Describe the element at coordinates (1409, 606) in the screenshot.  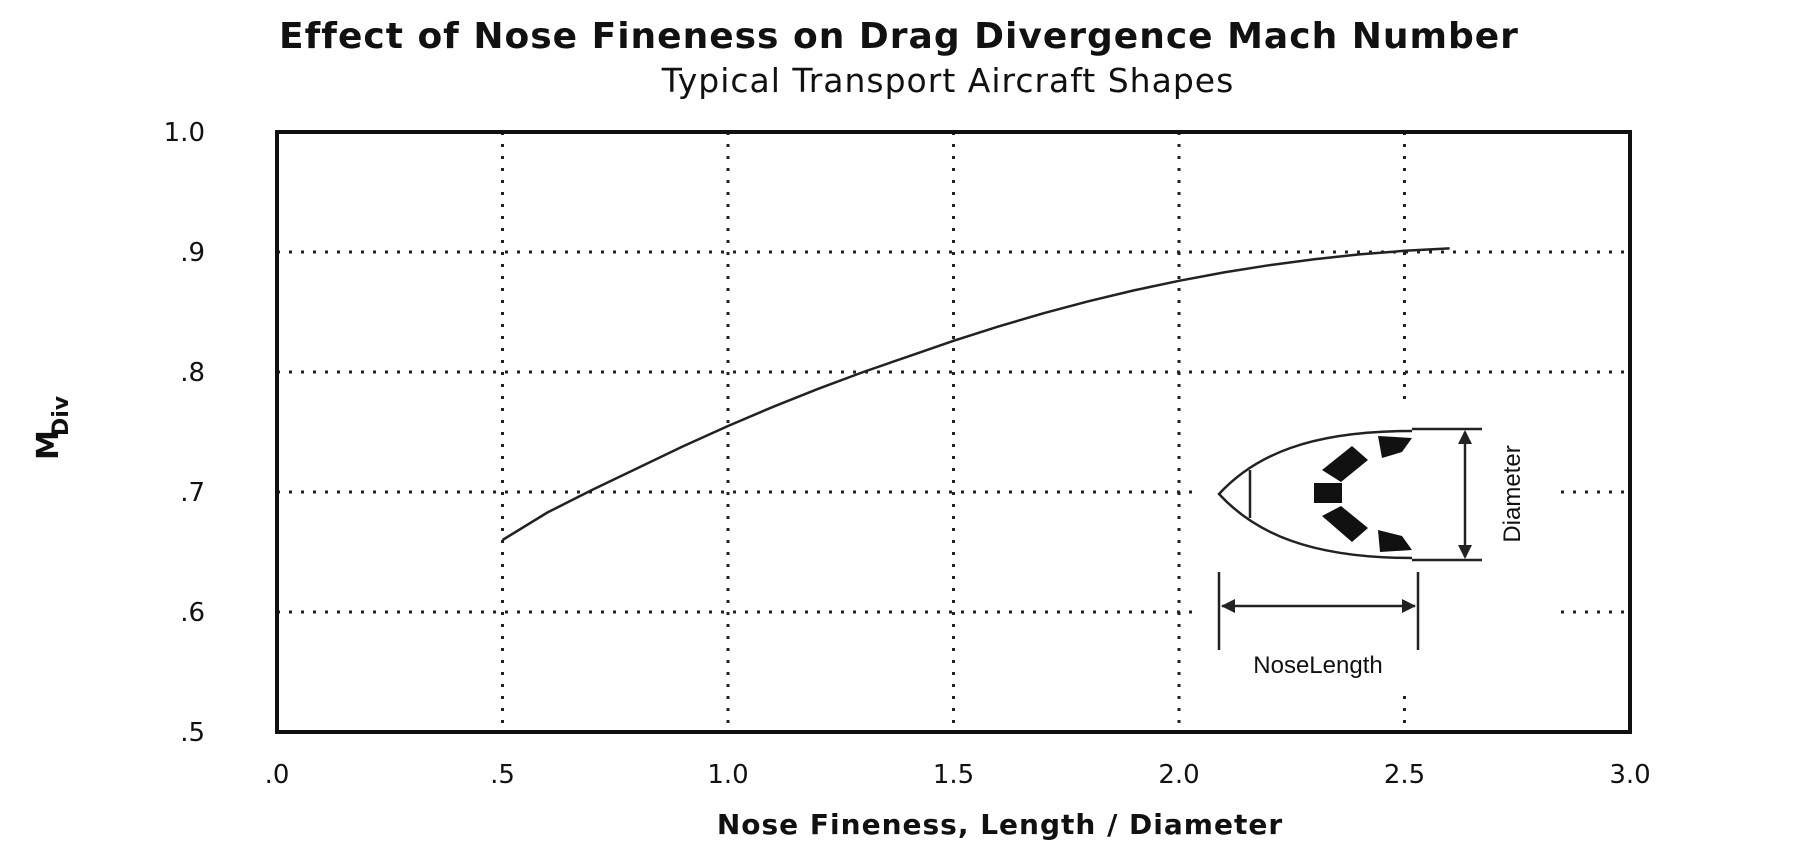
I see `nose-length-arrow-right` at that location.